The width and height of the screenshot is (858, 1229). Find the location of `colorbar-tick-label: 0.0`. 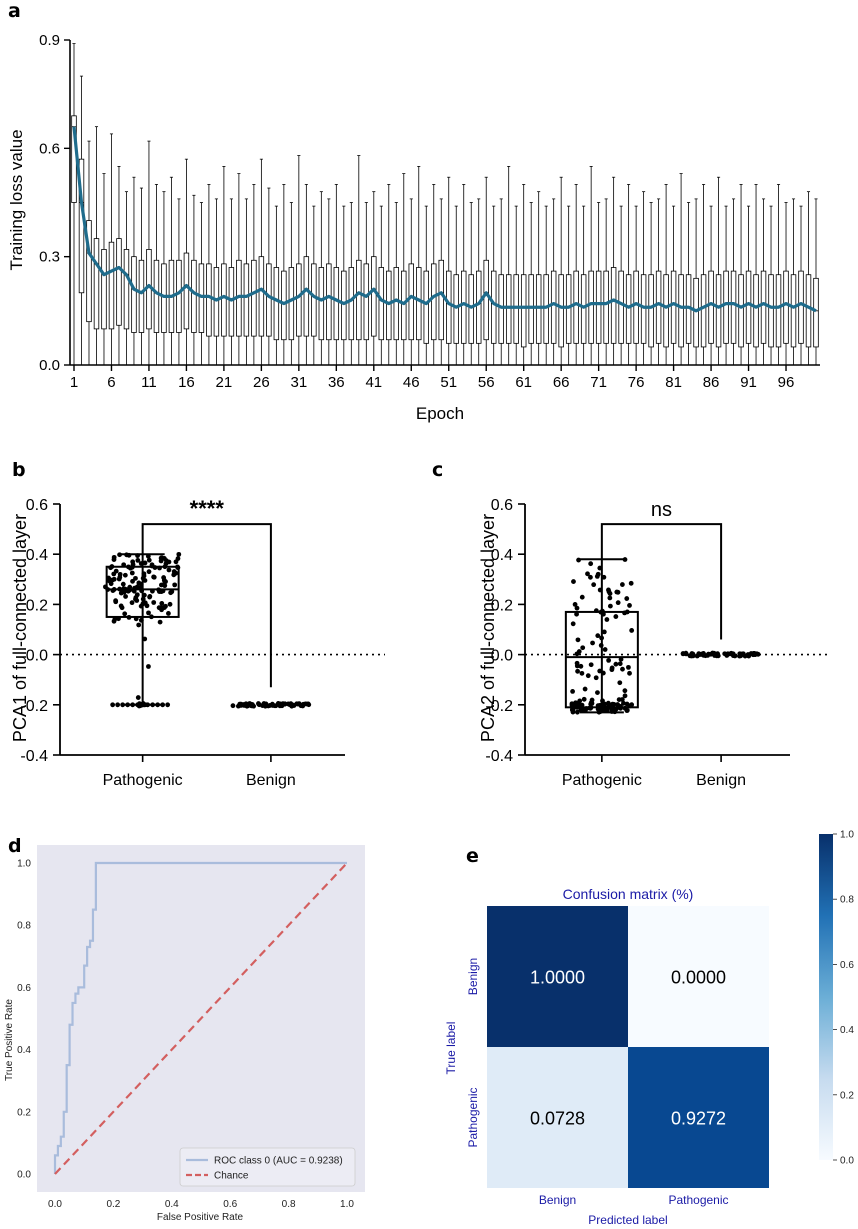

colorbar-tick-label: 0.0 is located at coordinates (847, 1161).